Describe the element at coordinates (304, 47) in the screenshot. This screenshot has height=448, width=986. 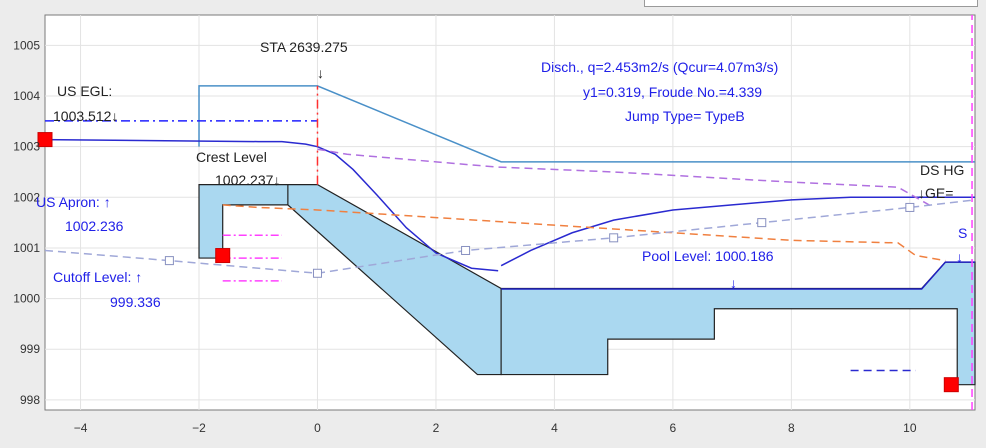
I see `sta-label: STA 2639.275` at that location.